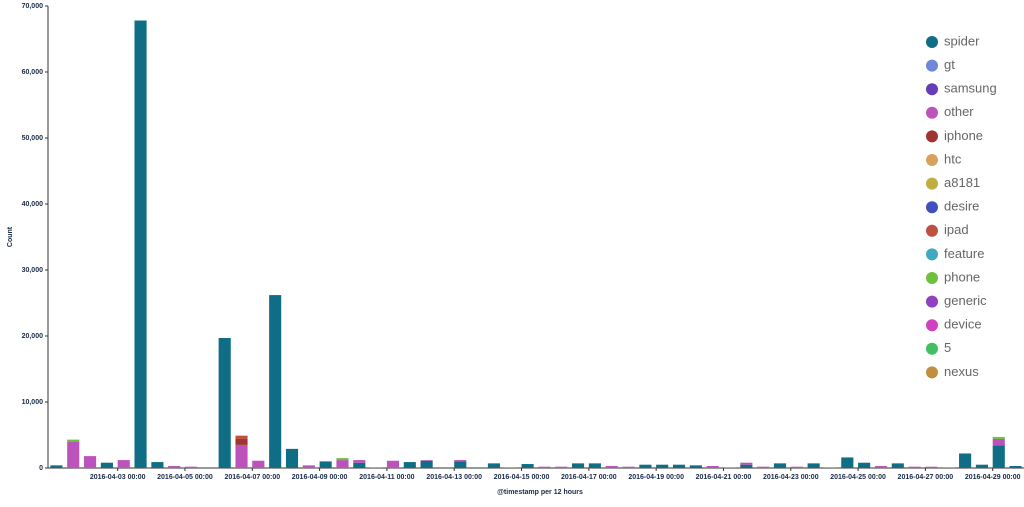 This screenshot has width=1024, height=507. Describe the element at coordinates (33, 270) in the screenshot. I see `y-tick-label: 30,000` at that location.